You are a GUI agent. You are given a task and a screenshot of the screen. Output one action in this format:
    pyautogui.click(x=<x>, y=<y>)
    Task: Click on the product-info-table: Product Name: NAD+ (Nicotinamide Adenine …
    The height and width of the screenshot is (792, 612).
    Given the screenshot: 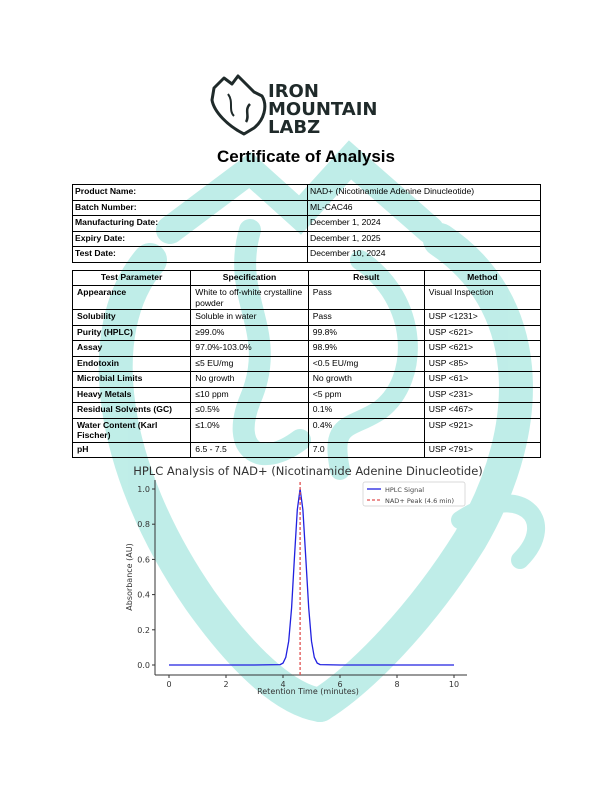 What is the action you would take?
    pyautogui.click(x=306, y=223)
    